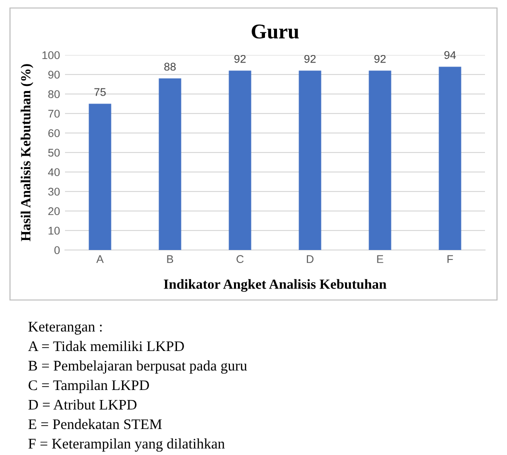 This screenshot has height=455, width=507. What do you see at coordinates (100, 259) in the screenshot?
I see `x-tick-label: A` at bounding box center [100, 259].